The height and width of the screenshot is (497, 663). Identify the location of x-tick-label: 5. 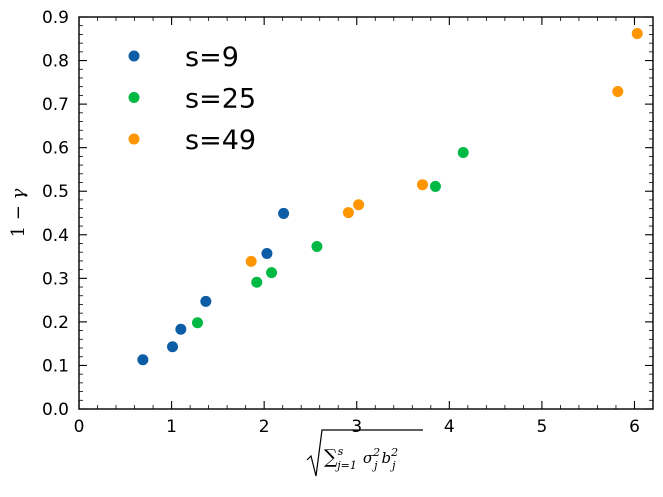
(541, 427).